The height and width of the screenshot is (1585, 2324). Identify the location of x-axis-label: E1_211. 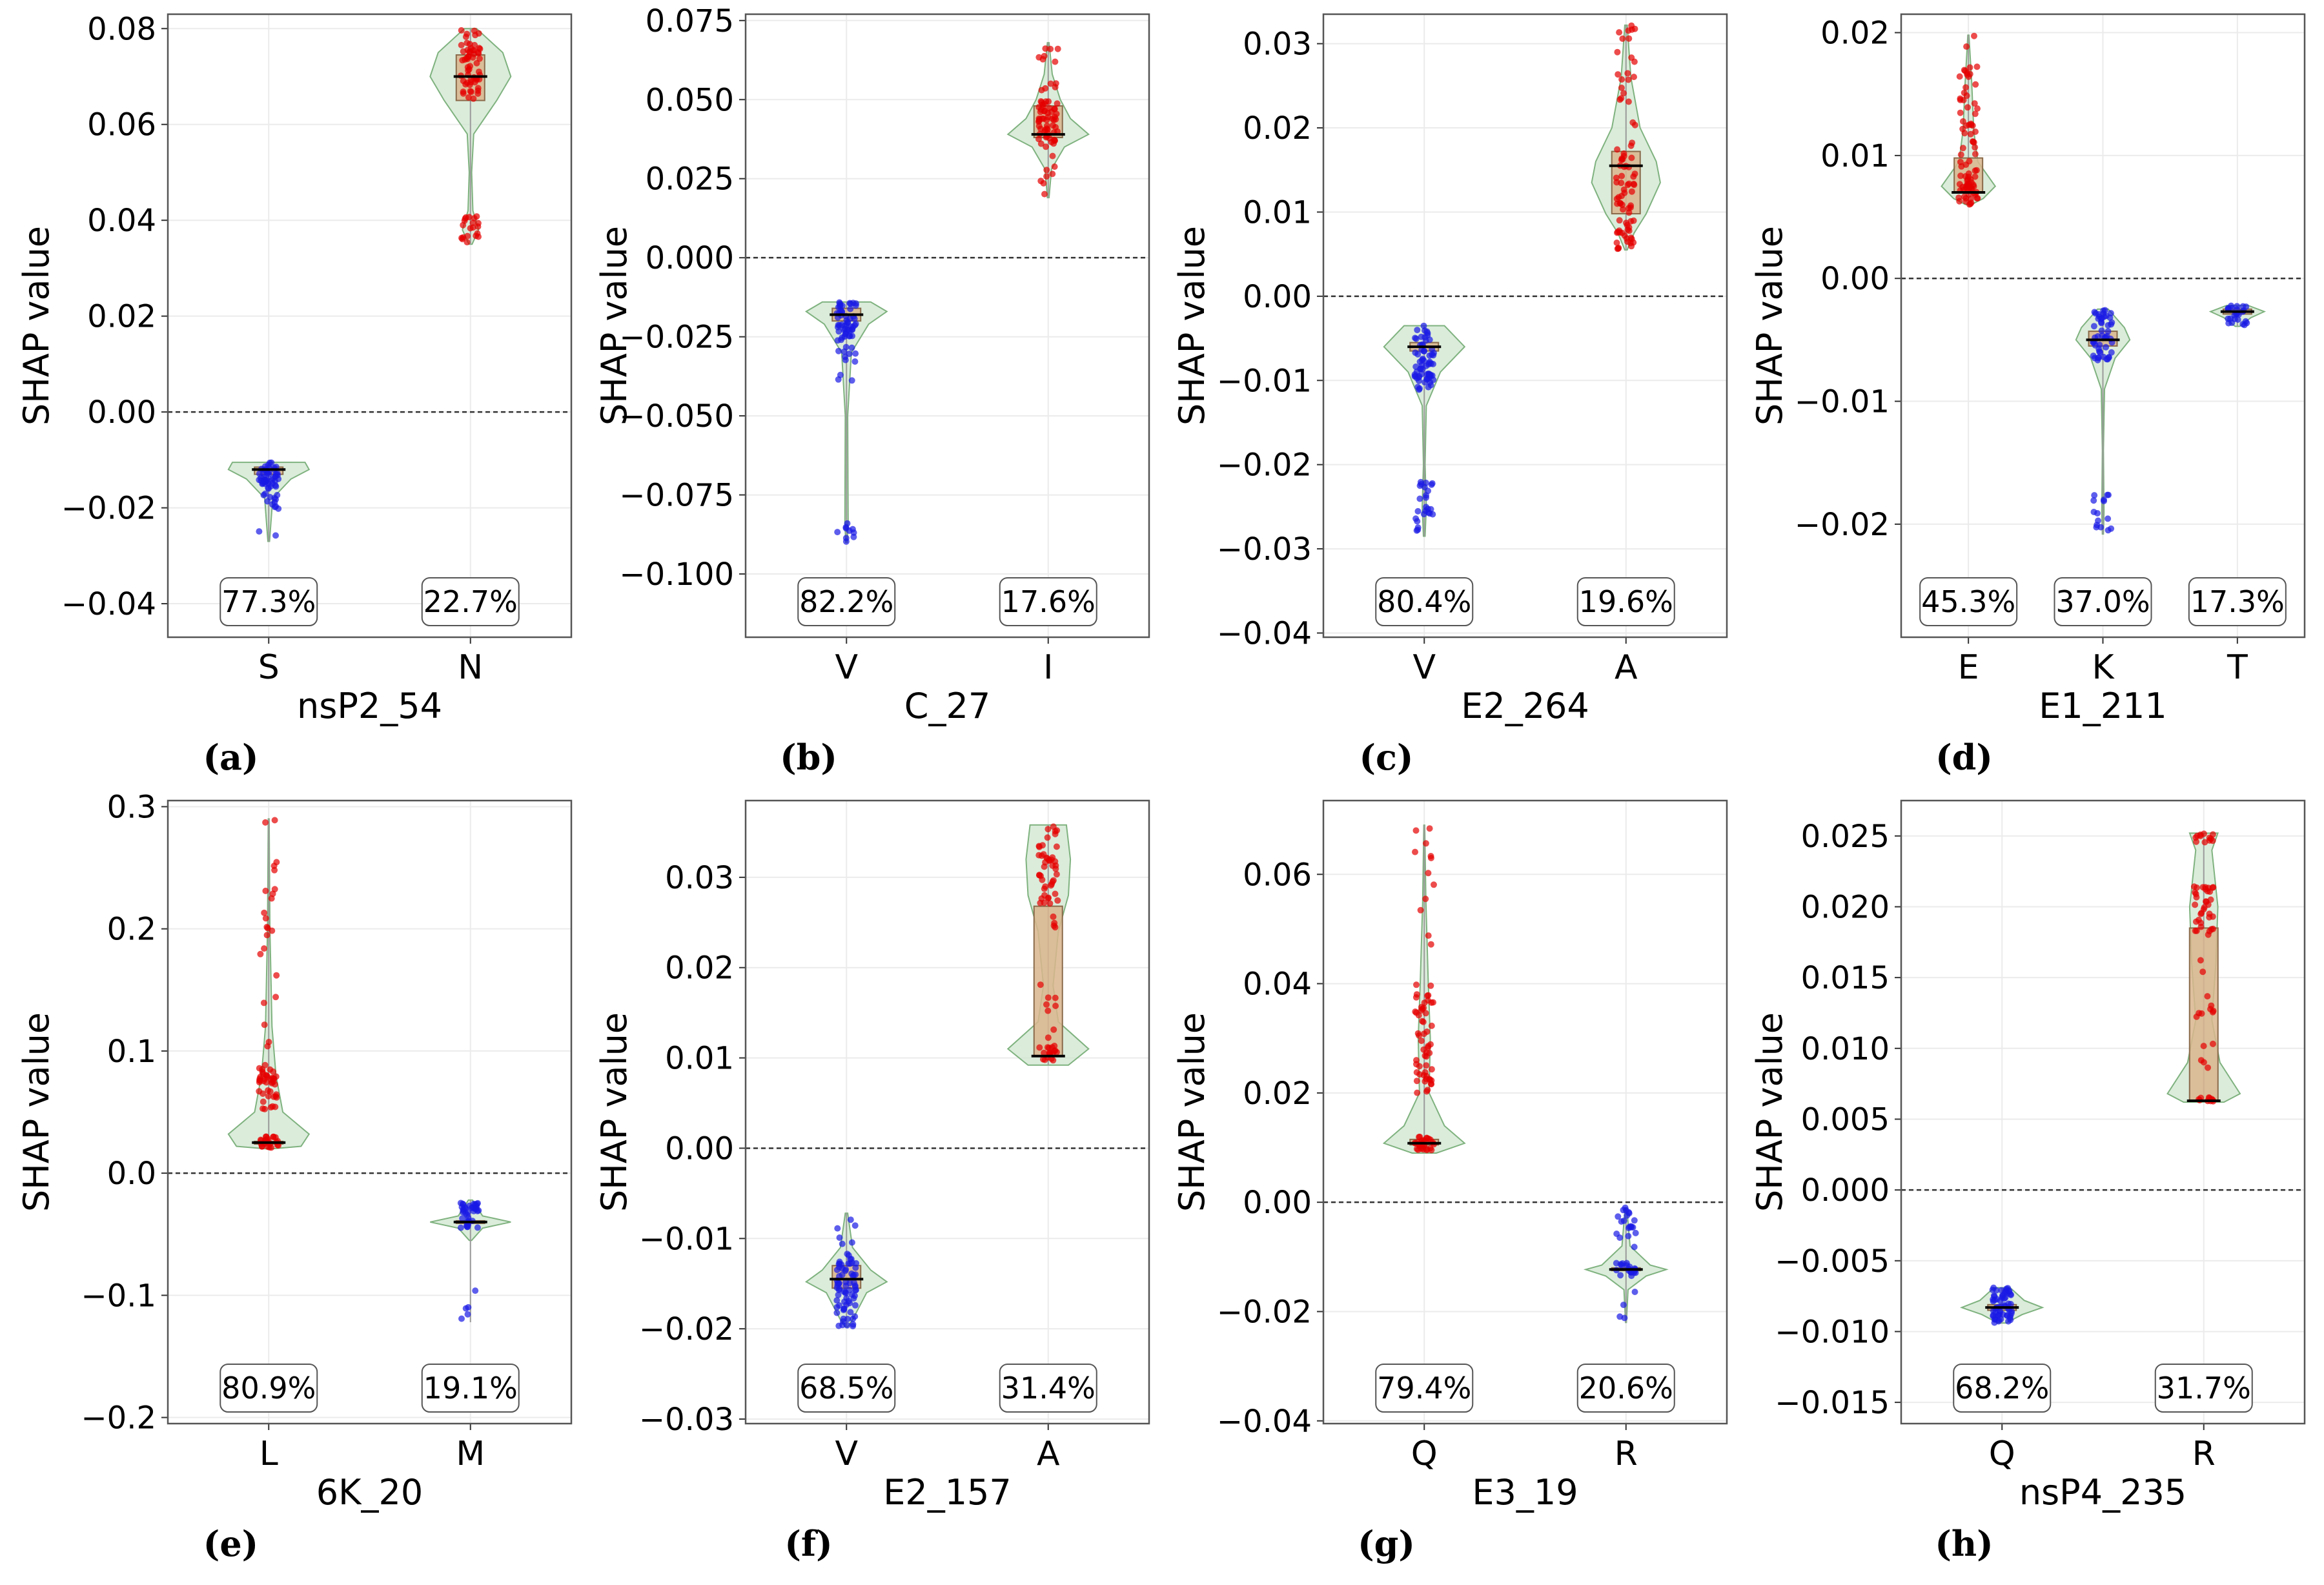
(2103, 706).